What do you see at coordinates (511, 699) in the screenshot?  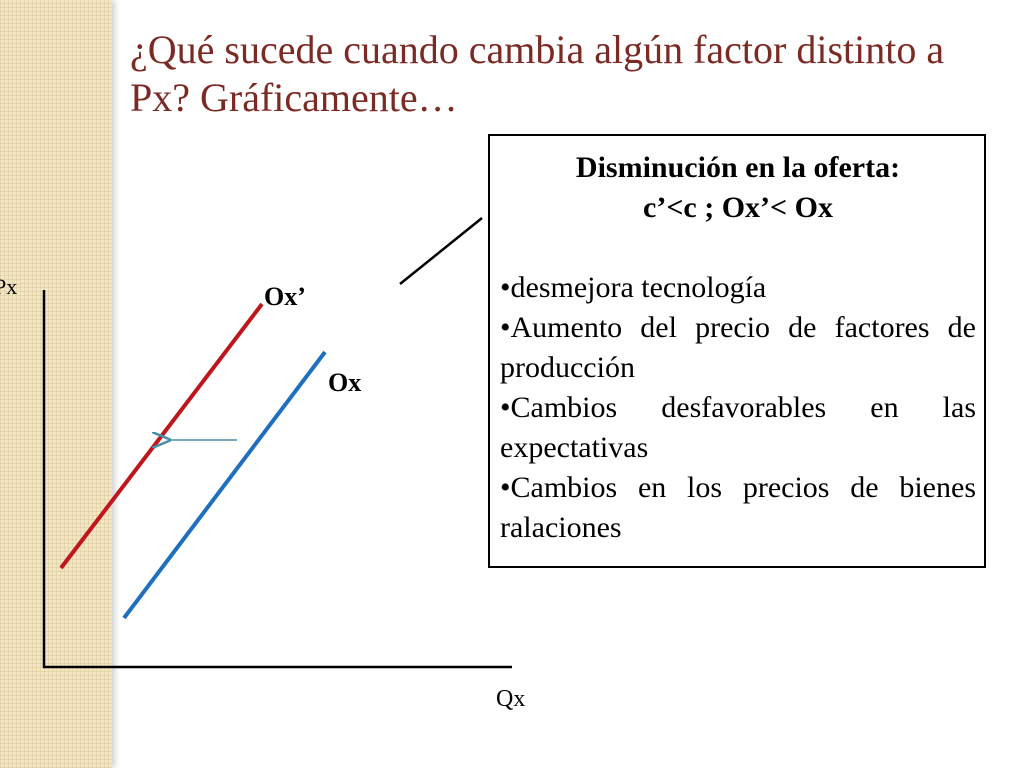 I see `x-axis-label: Qx` at bounding box center [511, 699].